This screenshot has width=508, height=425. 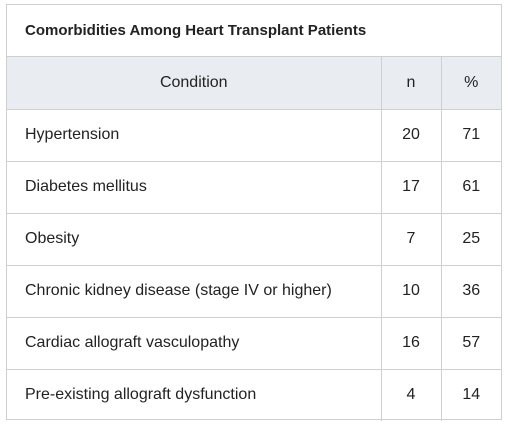 What do you see at coordinates (471, 395) in the screenshot?
I see `percent-cell: 14` at bounding box center [471, 395].